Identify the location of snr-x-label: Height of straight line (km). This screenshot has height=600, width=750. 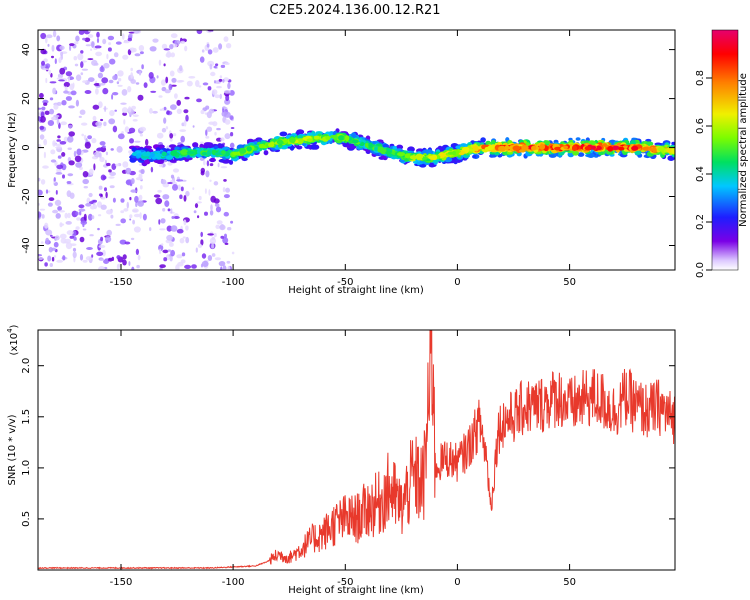
(356, 590).